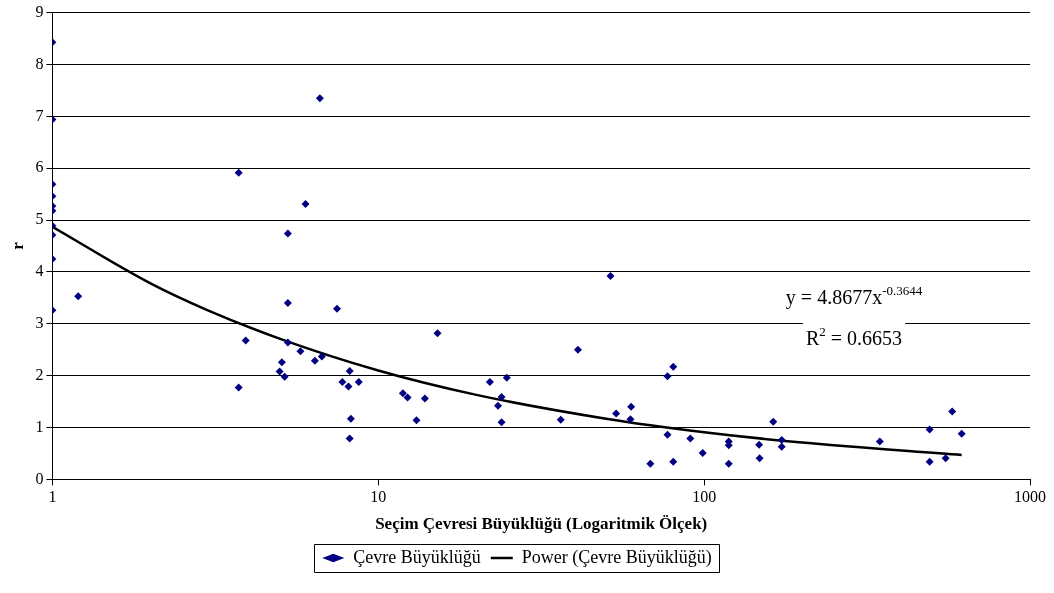  Describe the element at coordinates (39, 115) in the screenshot. I see `y-tick-label: 7` at that location.